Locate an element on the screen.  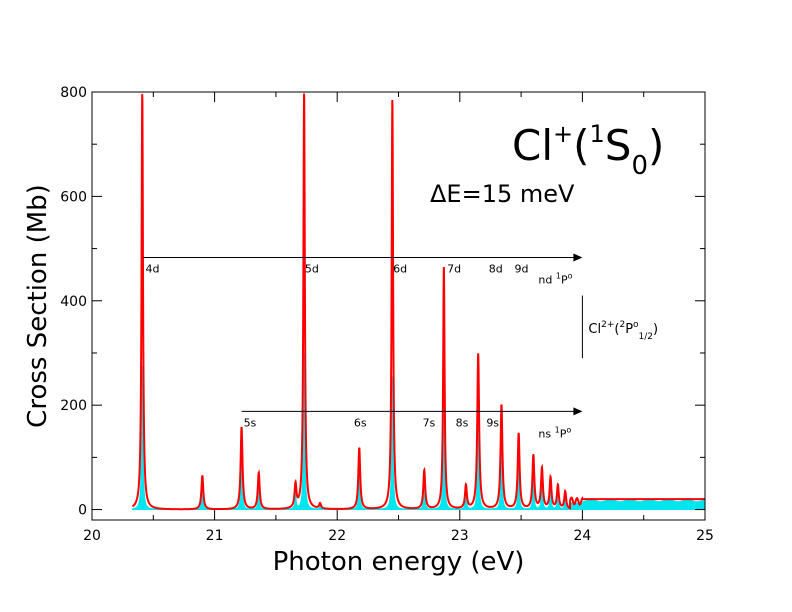
y-tick-label: 800 is located at coordinates (73, 93).